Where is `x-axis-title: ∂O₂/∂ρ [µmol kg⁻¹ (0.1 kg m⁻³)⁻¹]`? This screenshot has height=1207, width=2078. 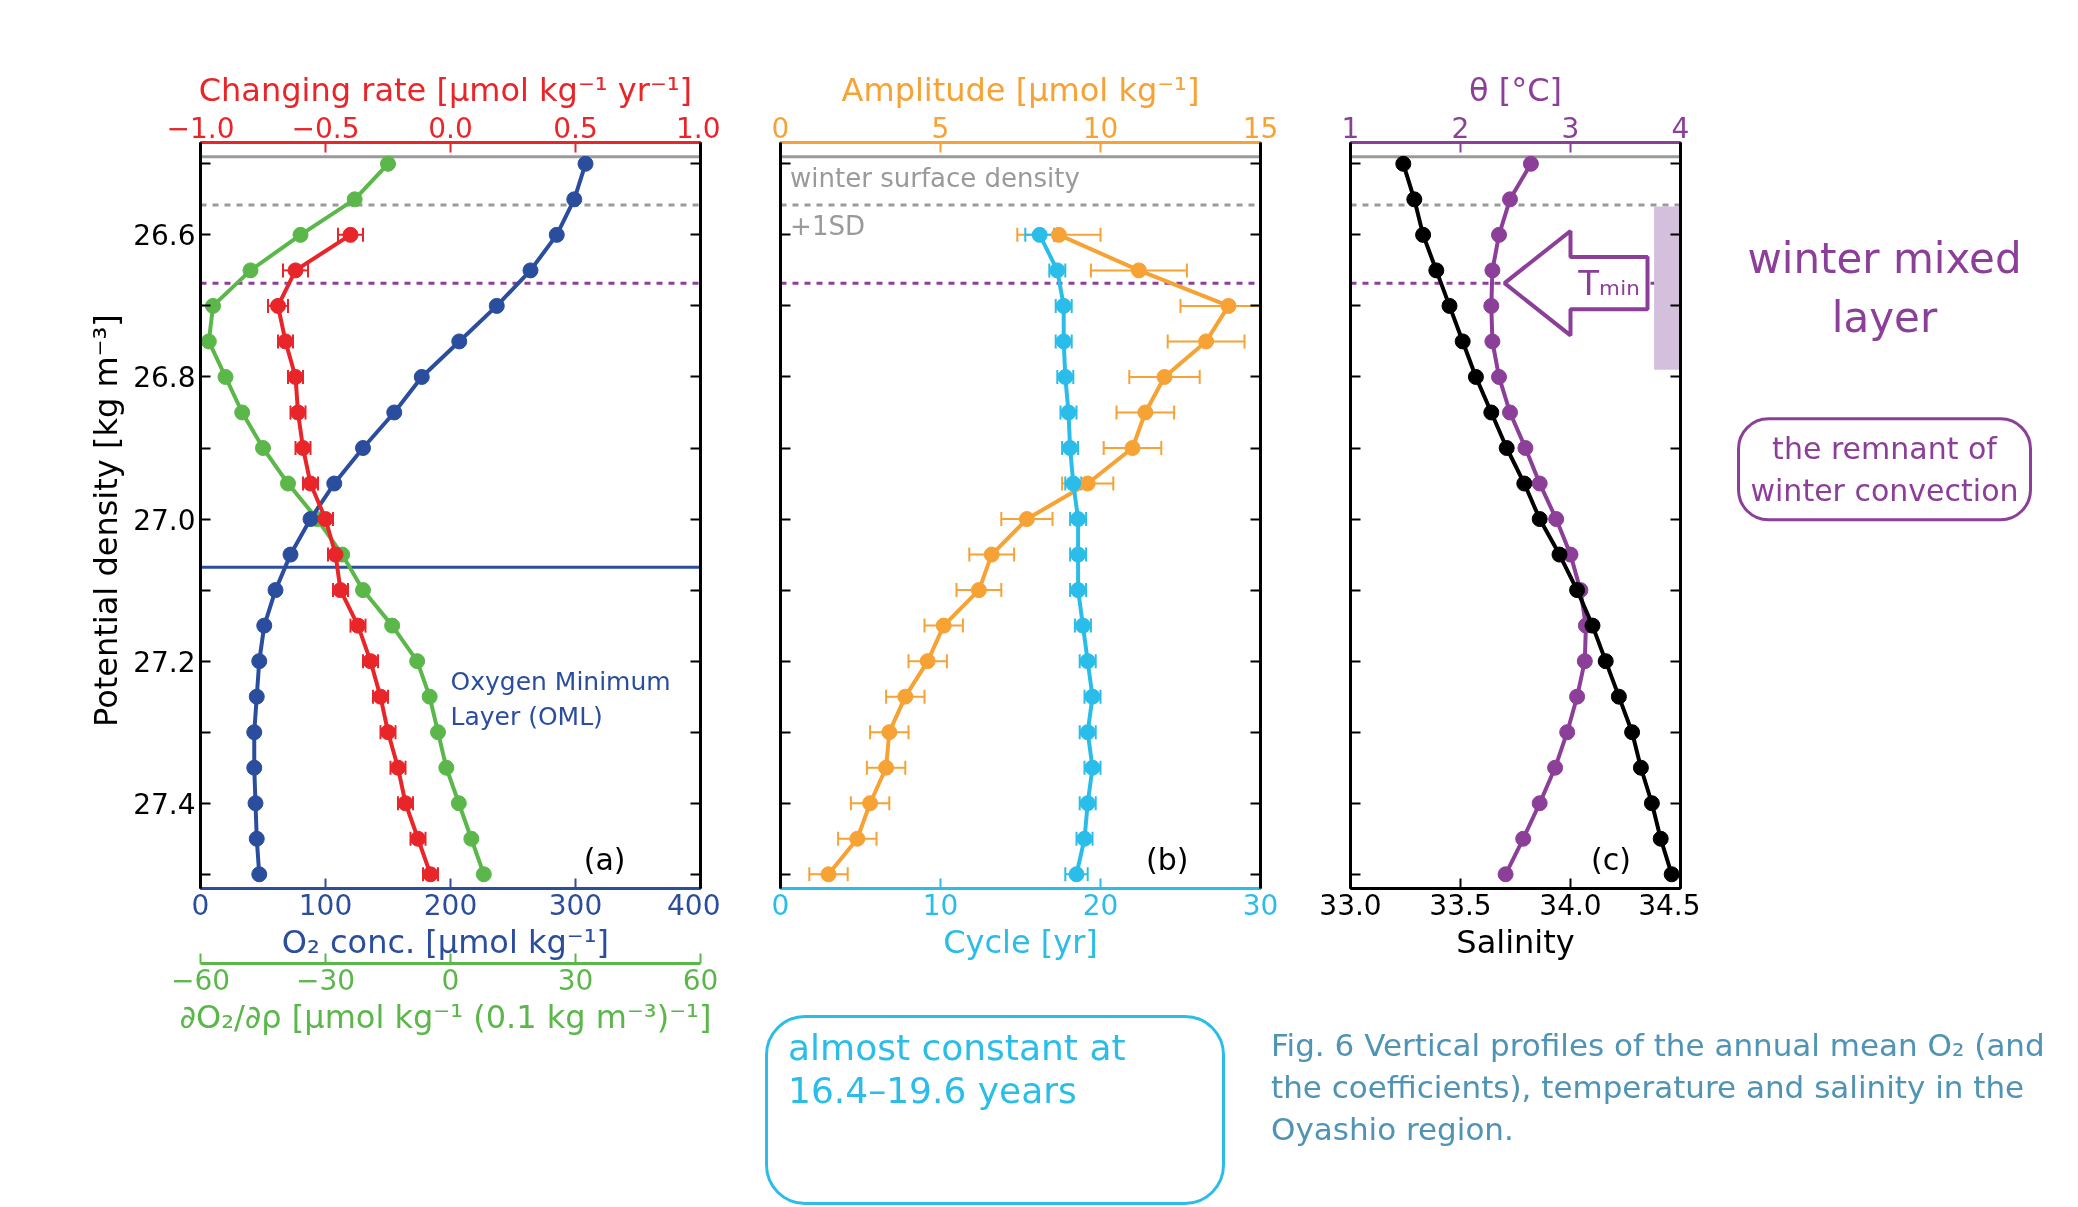 x-axis-title: ∂O₂/∂ρ [µmol kg⁻¹ (0.1 kg m⁻³)⁻¹] is located at coordinates (445, 1016).